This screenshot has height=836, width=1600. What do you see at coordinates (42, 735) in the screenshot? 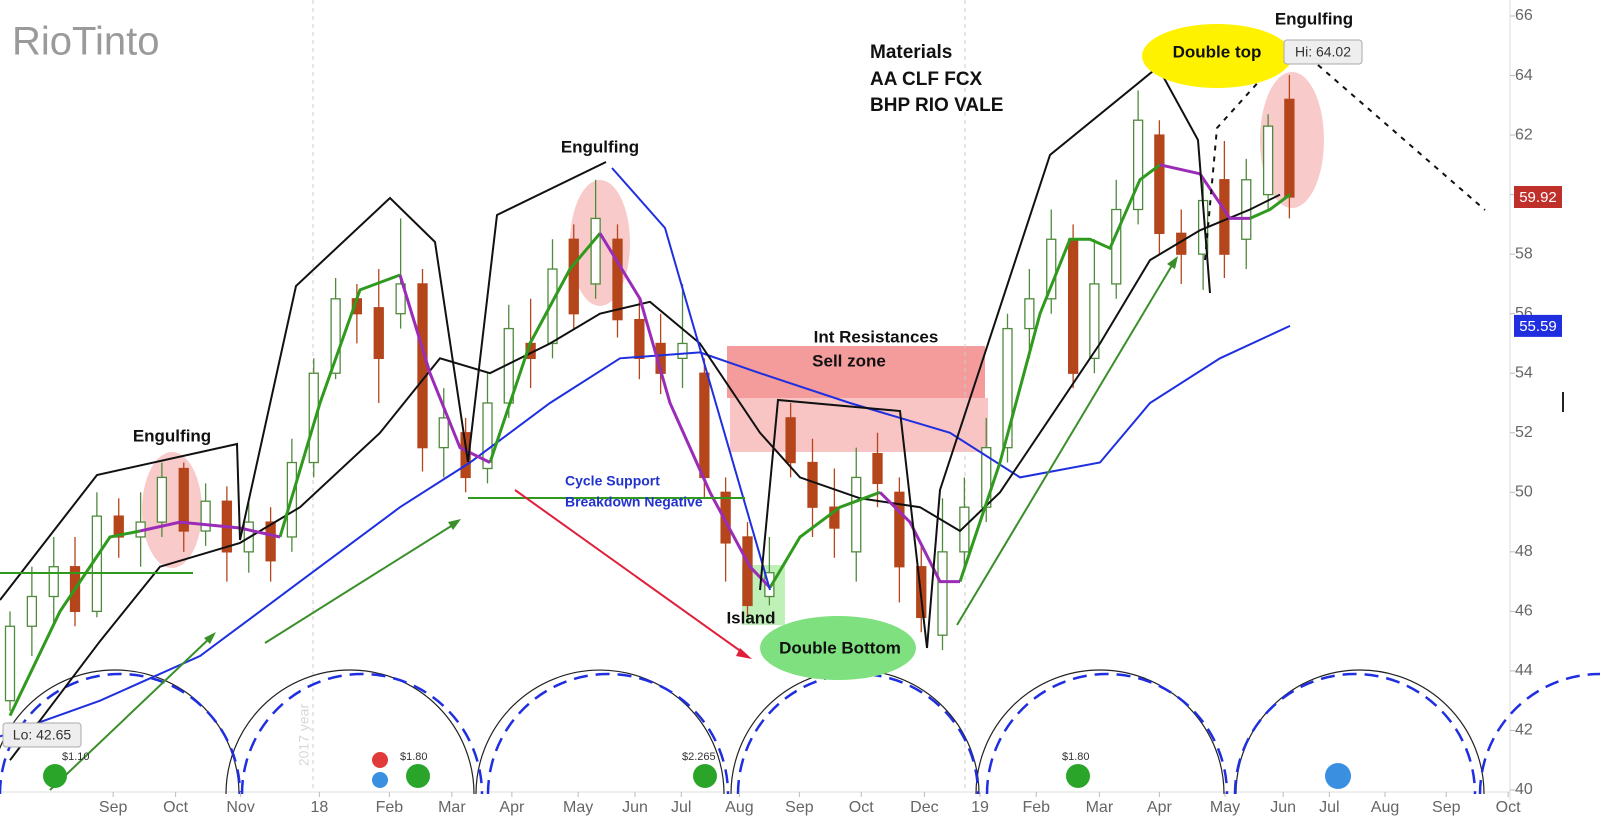
I see `lo-label: Lo: 42.65` at bounding box center [42, 735].